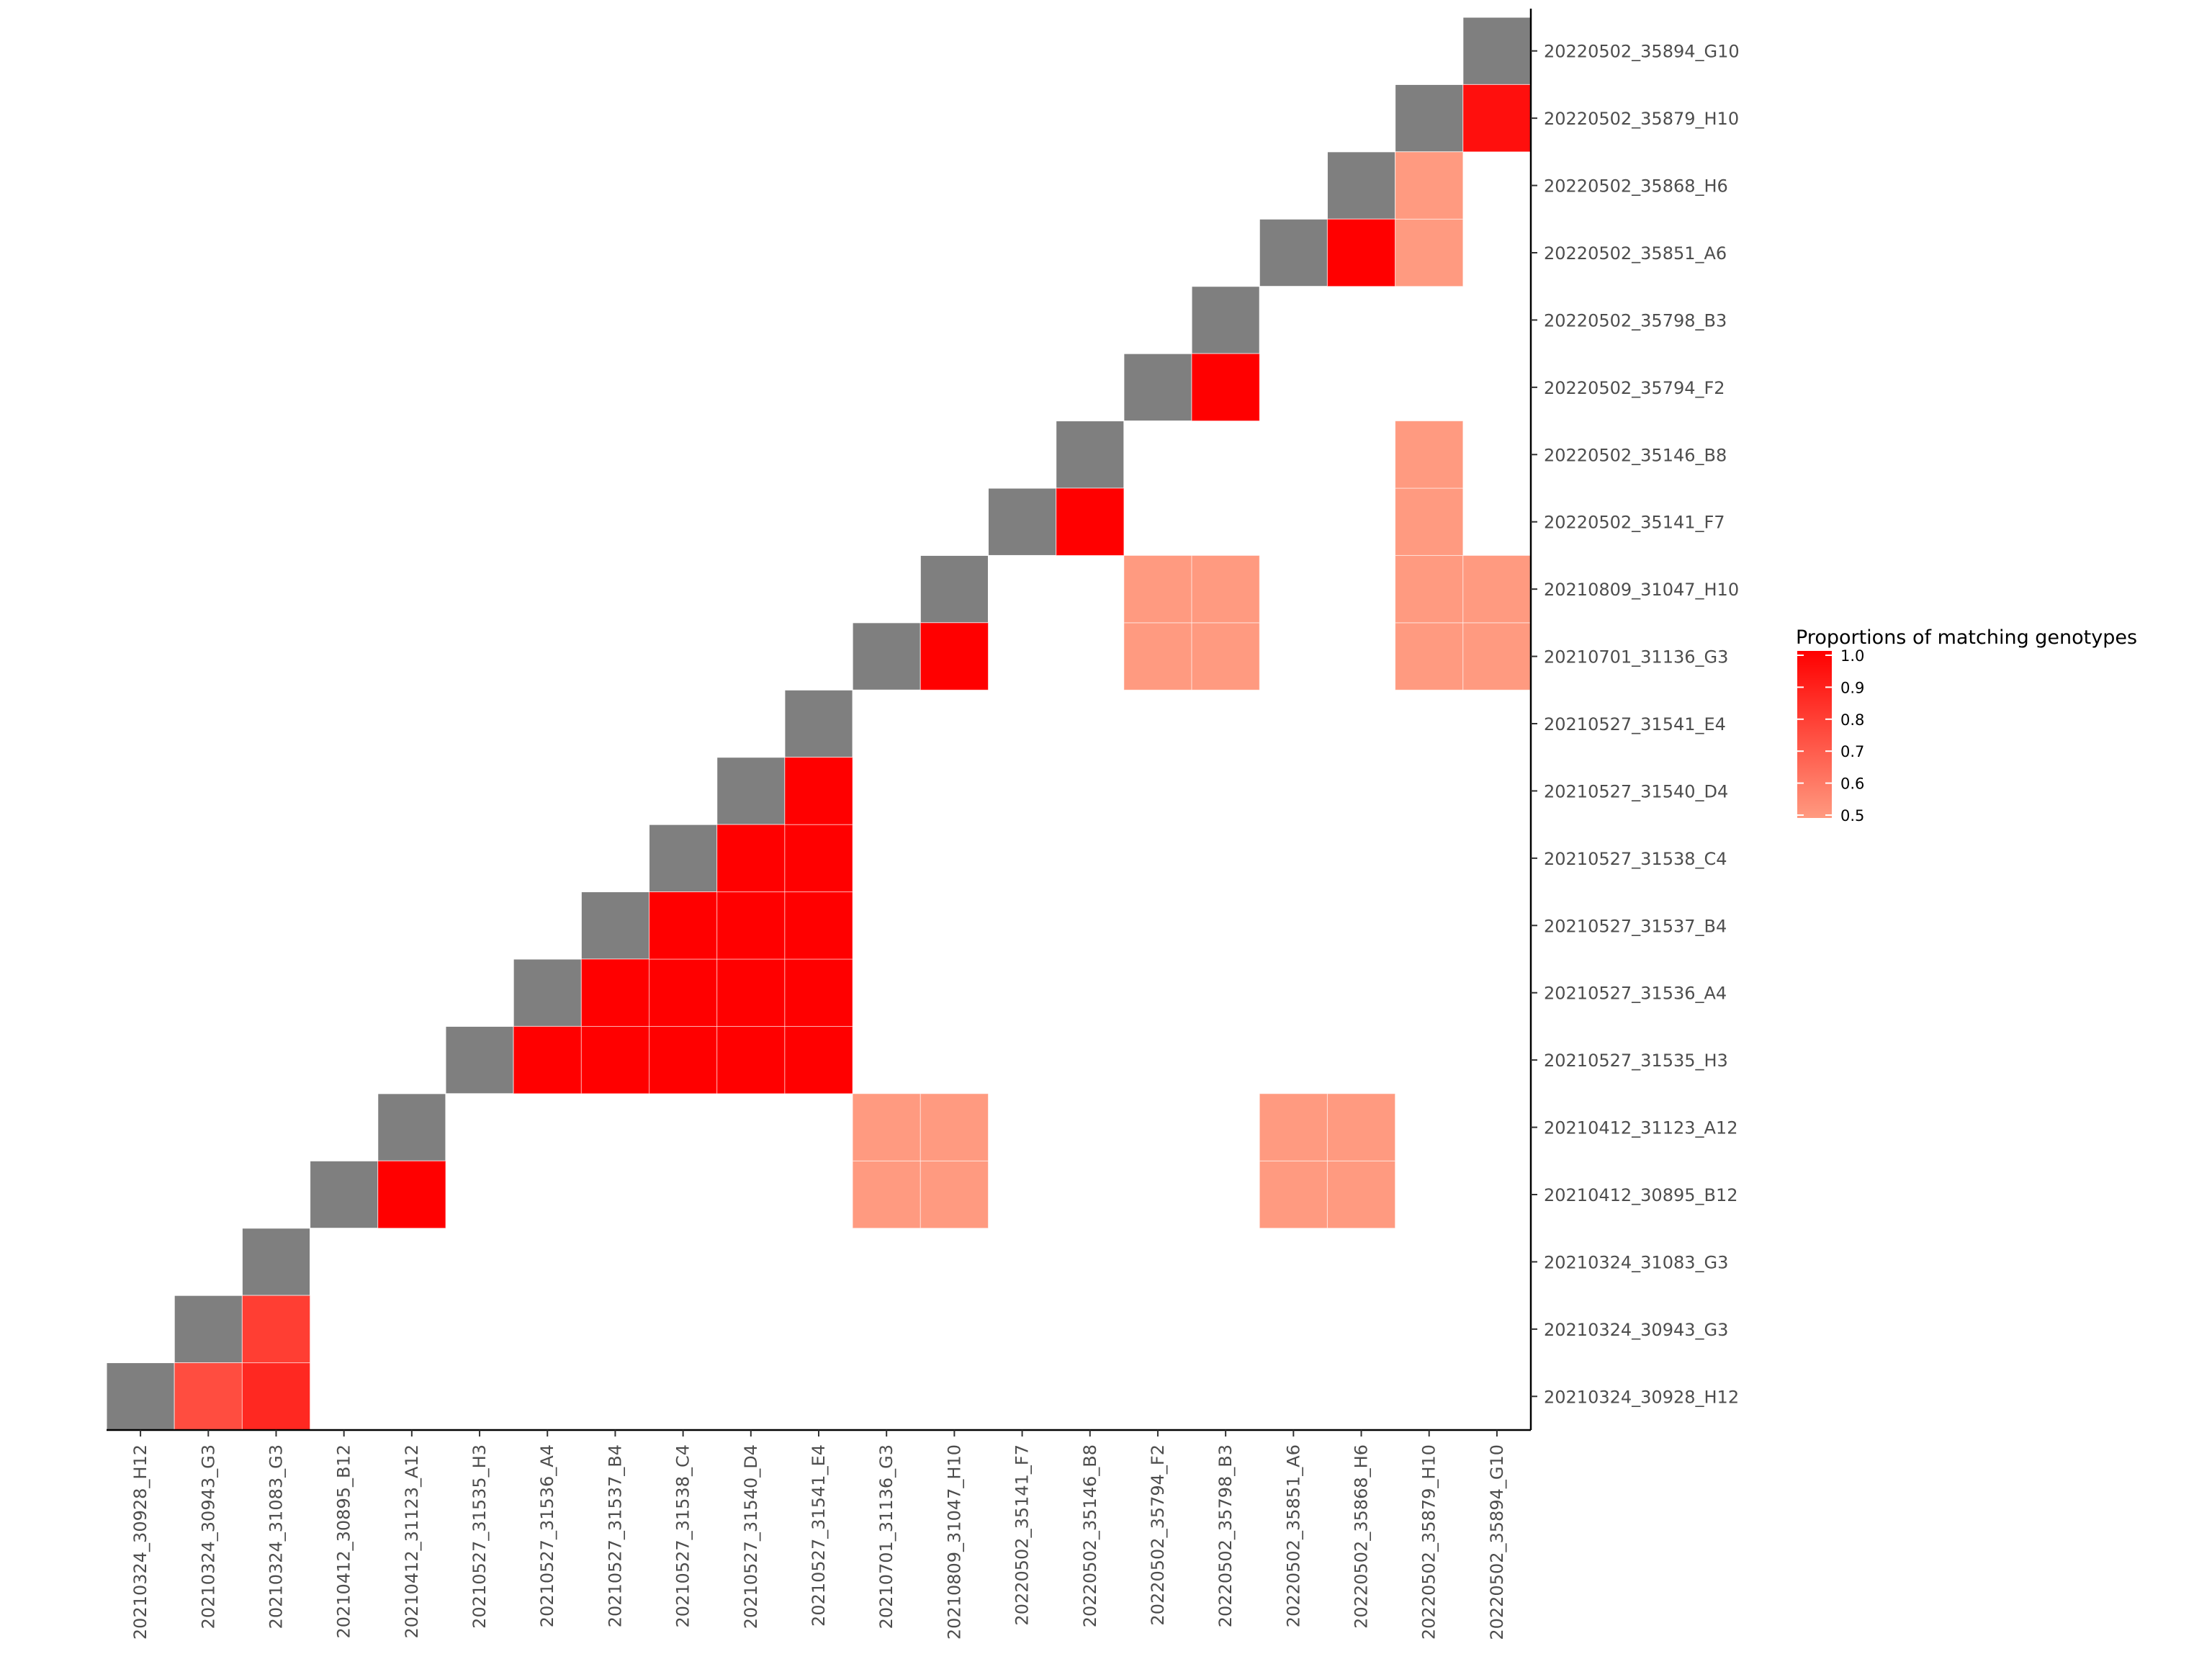 The image size is (2212, 1659). I want to click on legend-colorbar-fill, so click(1815, 734).